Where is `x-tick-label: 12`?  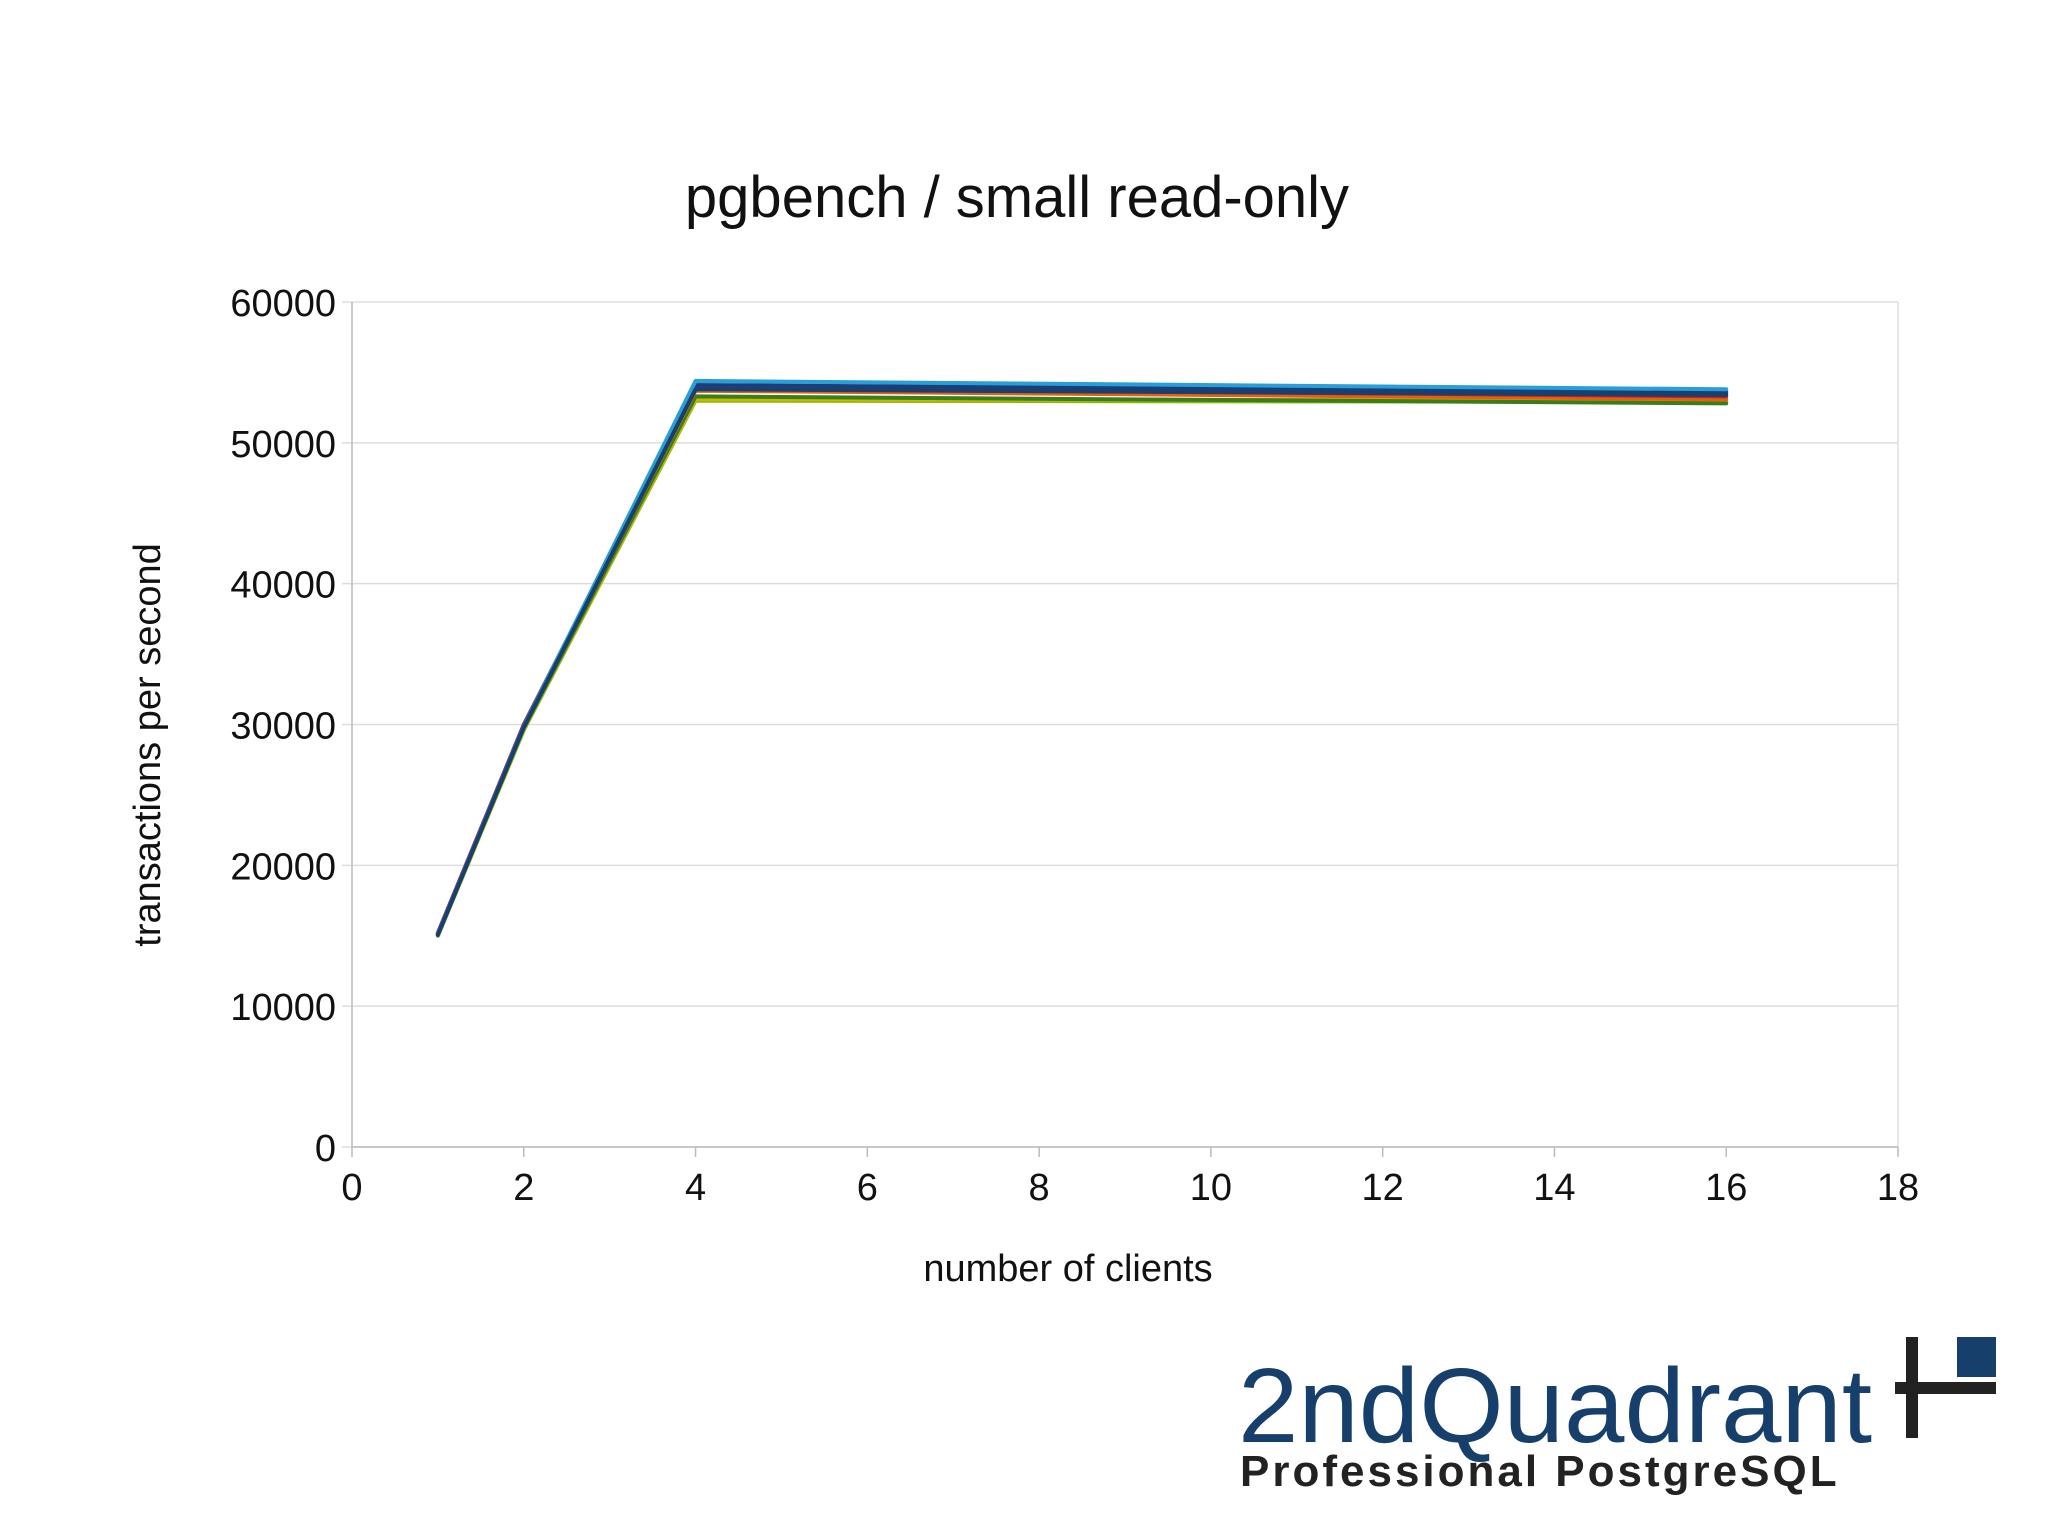
x-tick-label: 12 is located at coordinates (1383, 1188).